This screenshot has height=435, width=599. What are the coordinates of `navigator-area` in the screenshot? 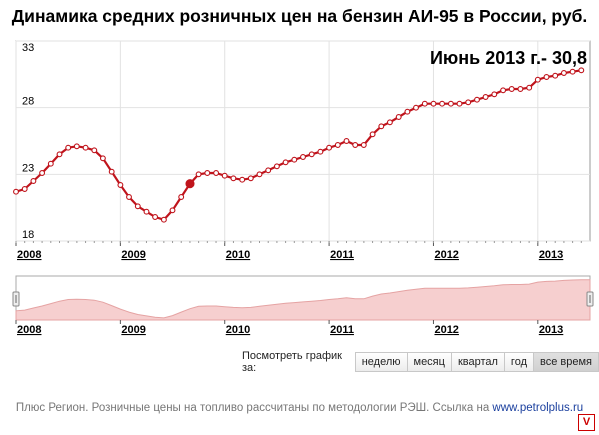 It's located at (303, 300).